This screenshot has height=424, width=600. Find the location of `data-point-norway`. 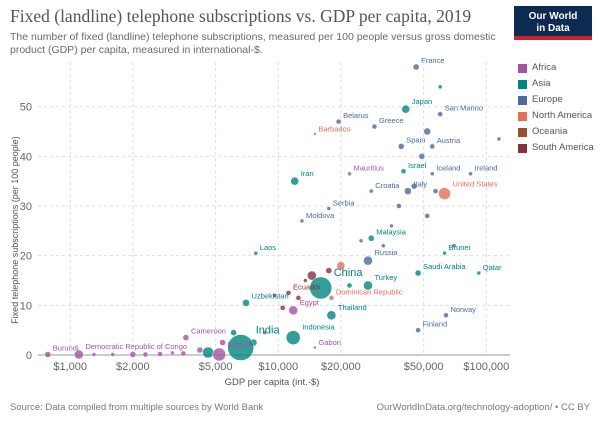

data-point-norway is located at coordinates (446, 315).